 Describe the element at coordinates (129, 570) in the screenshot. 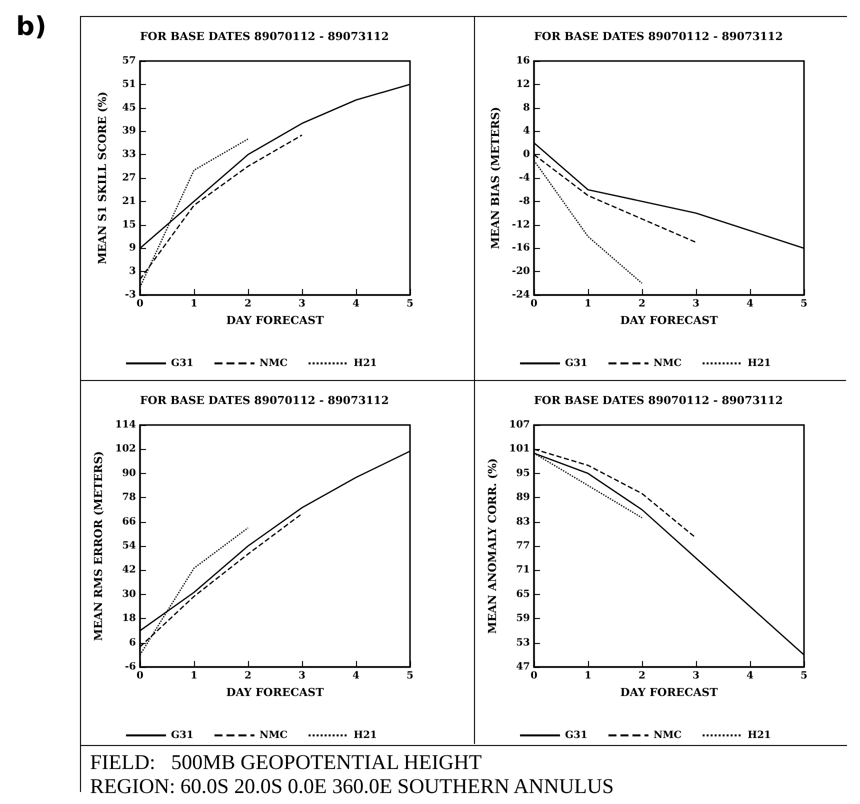

I see `y-tick-label: 42` at that location.